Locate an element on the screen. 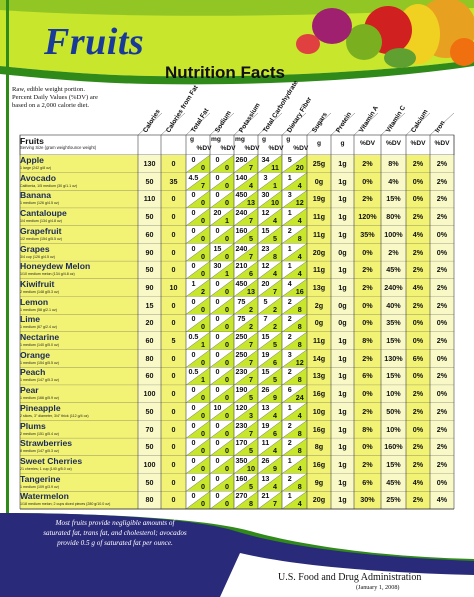  unit-label: g is located at coordinates (192, 139).